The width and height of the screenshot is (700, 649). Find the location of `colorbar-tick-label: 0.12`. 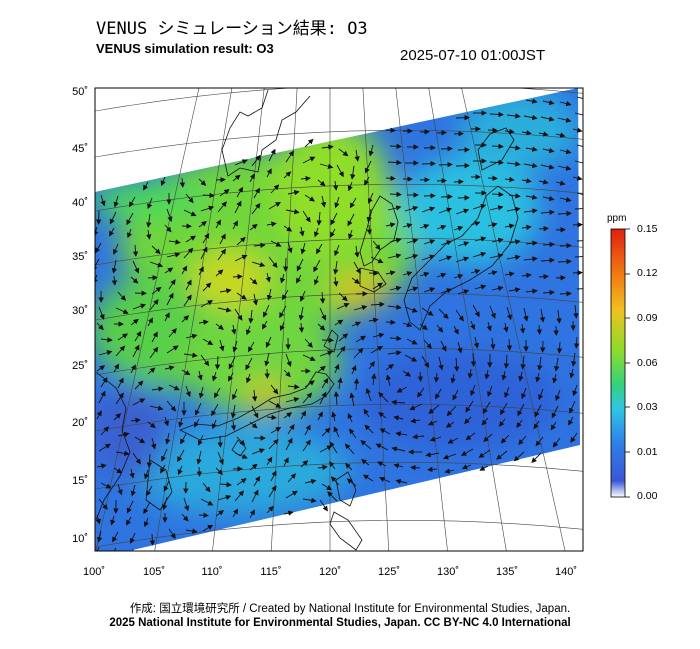

colorbar-tick-label: 0.12 is located at coordinates (647, 273).